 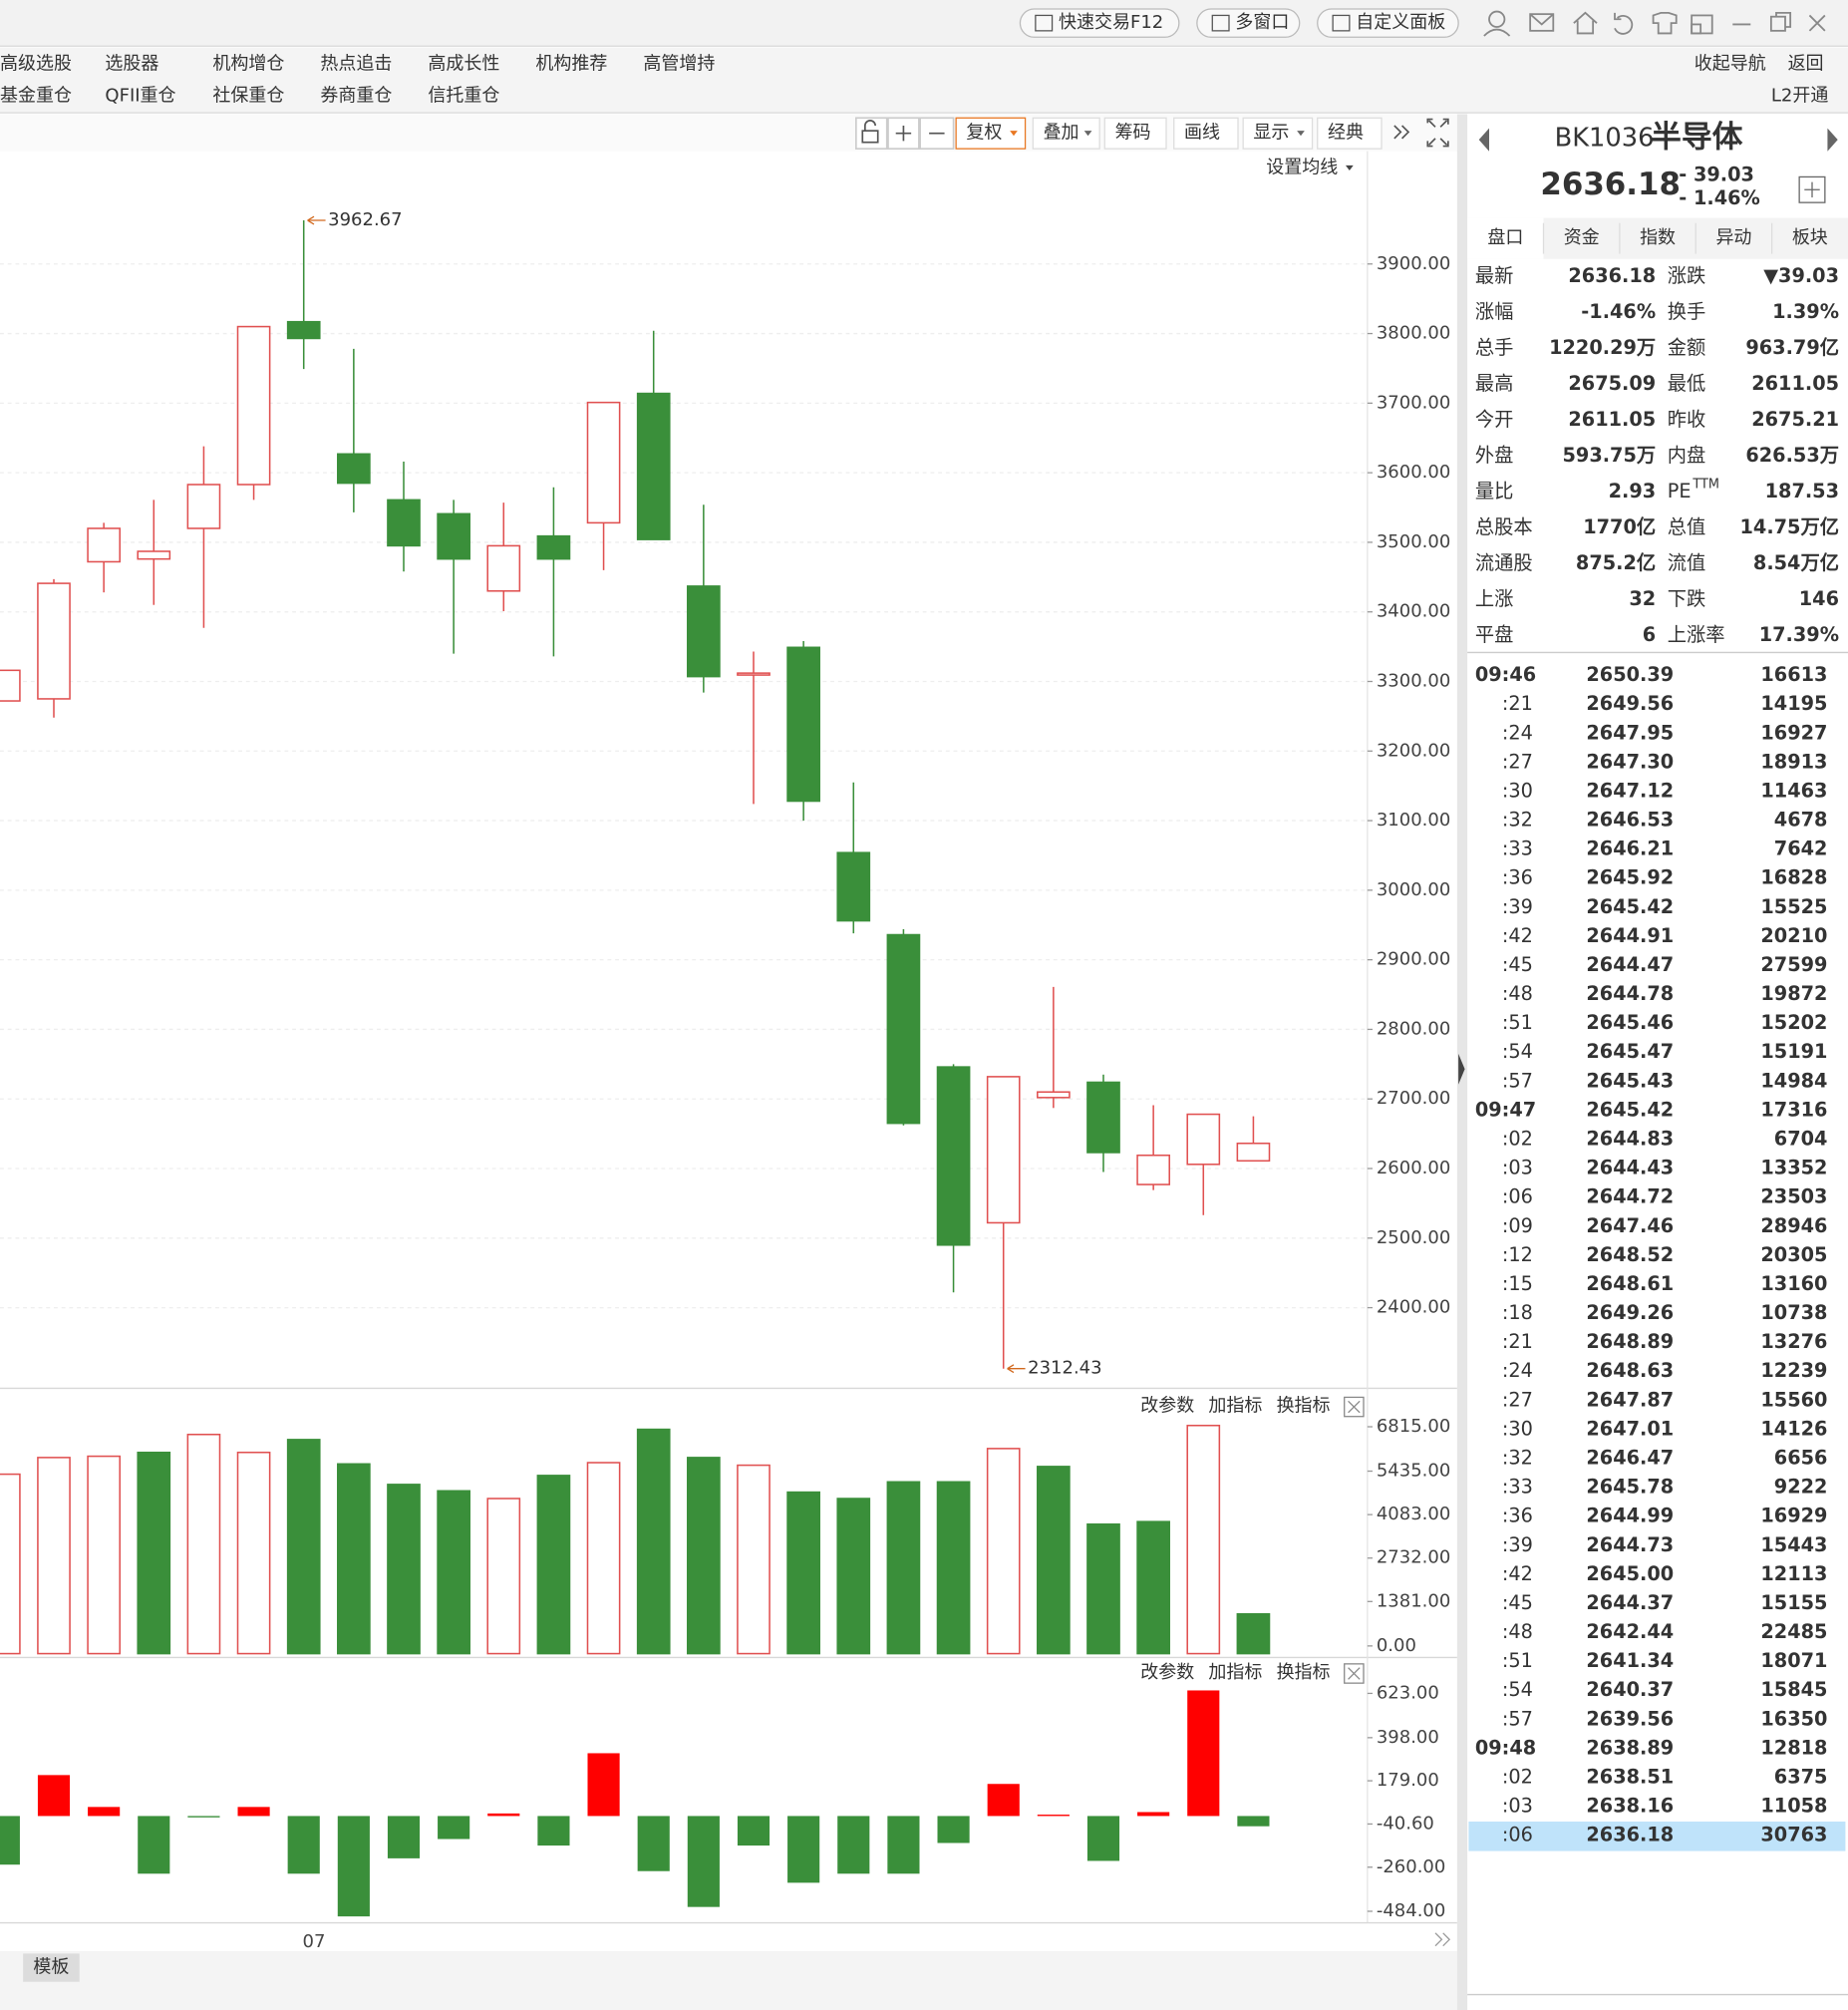 What do you see at coordinates (36, 95) in the screenshot?
I see `nav-item: 基金重仓` at bounding box center [36, 95].